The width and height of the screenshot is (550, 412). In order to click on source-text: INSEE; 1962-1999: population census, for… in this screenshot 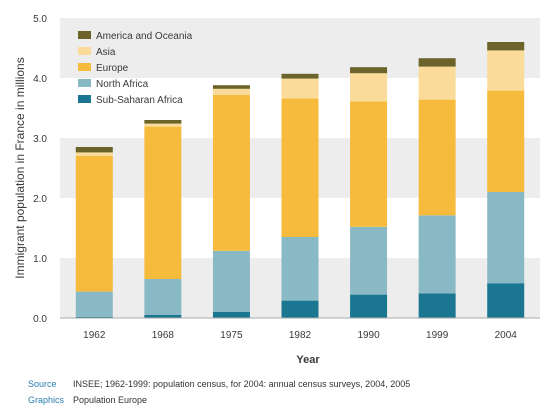, I will do `click(242, 384)`.